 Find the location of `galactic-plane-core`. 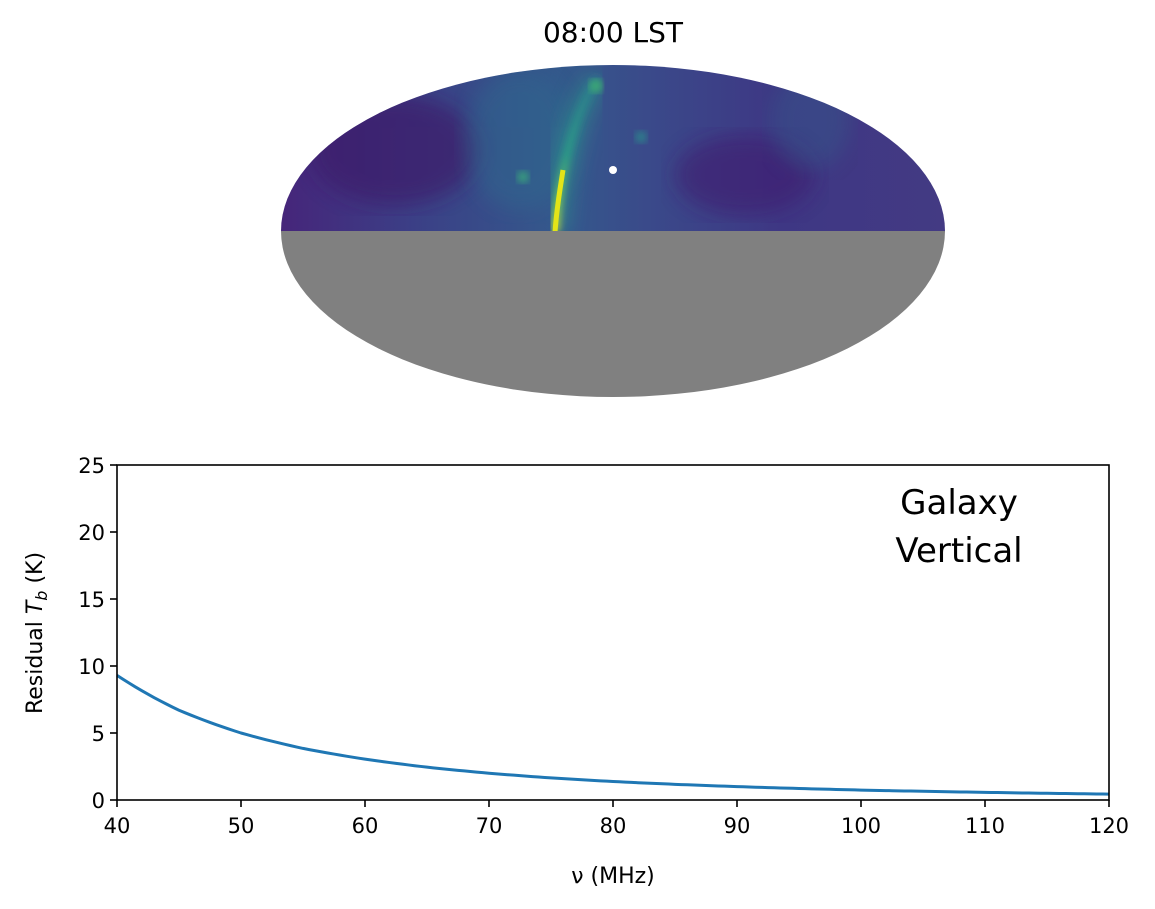

galactic-plane-core is located at coordinates (559, 201).